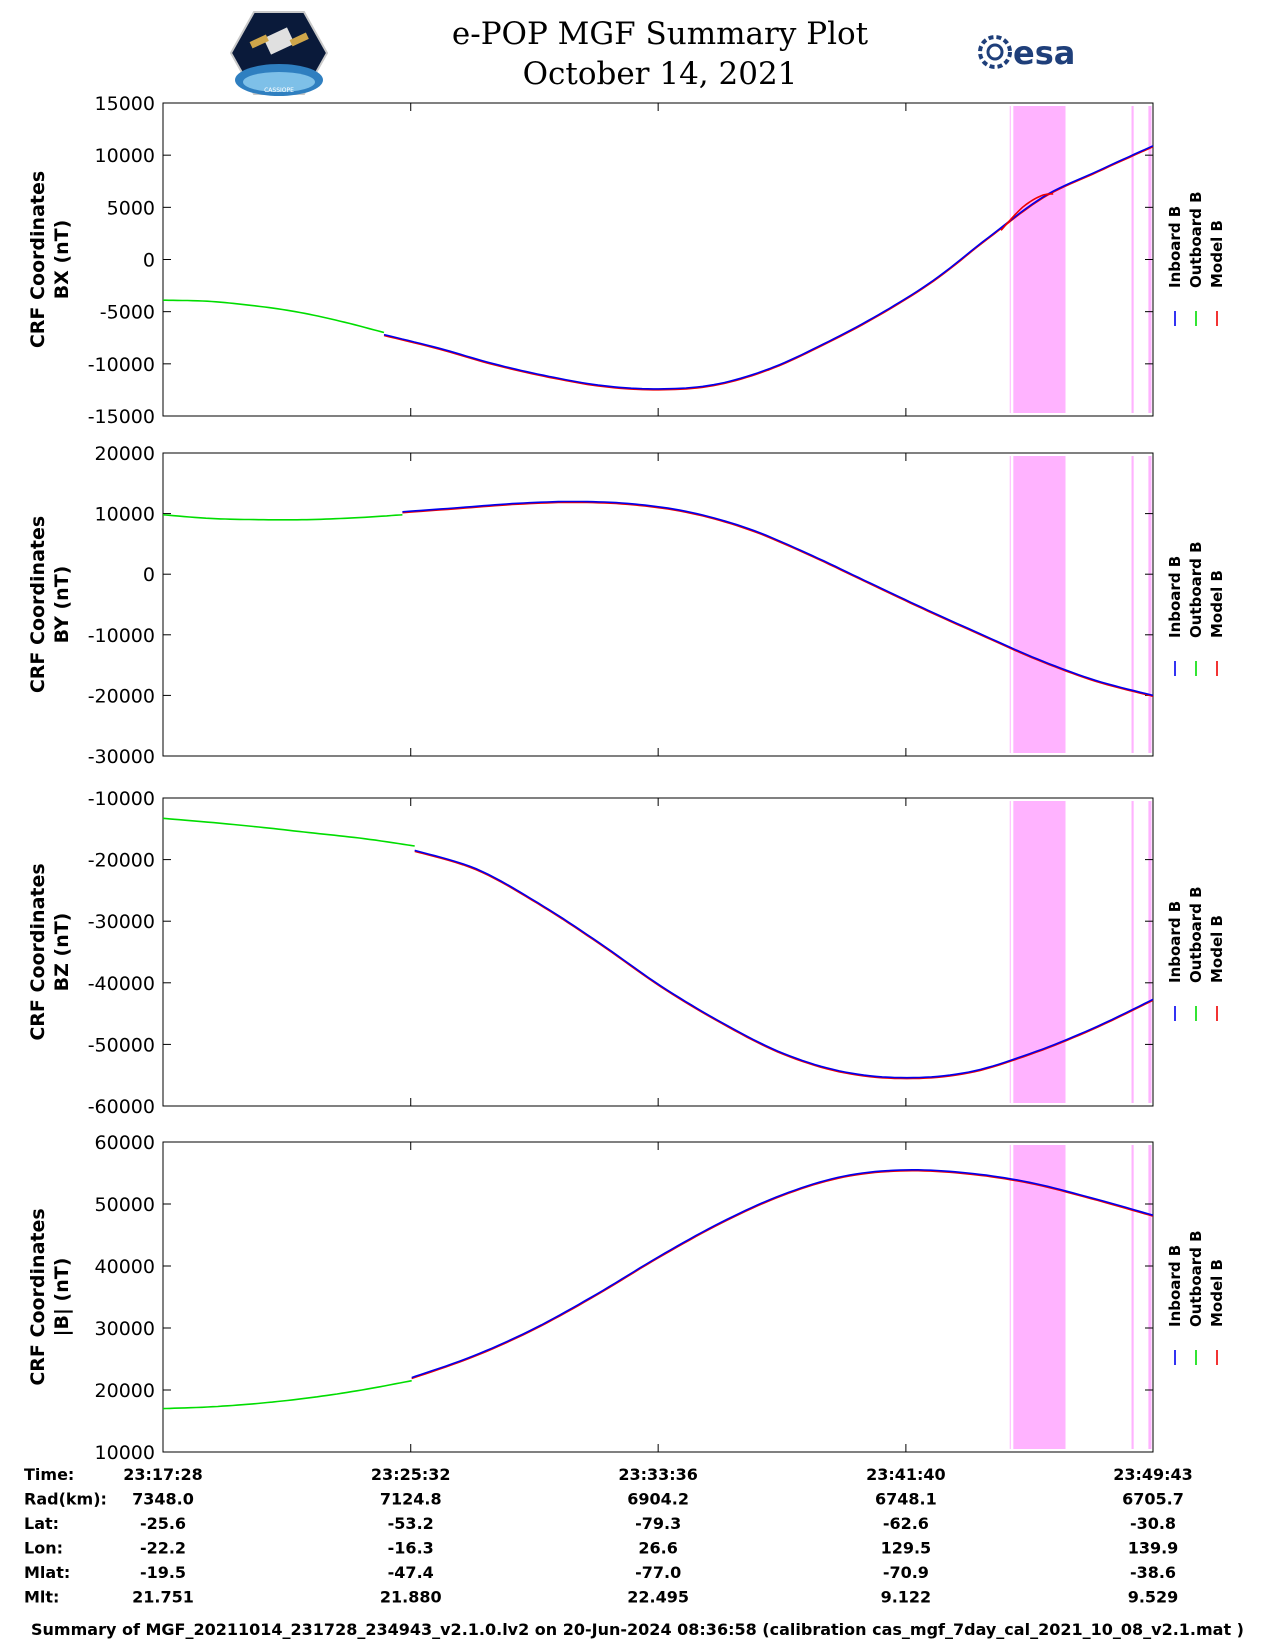  What do you see at coordinates (49, 1474) in the screenshot?
I see `table-row-label: Time:` at bounding box center [49, 1474].